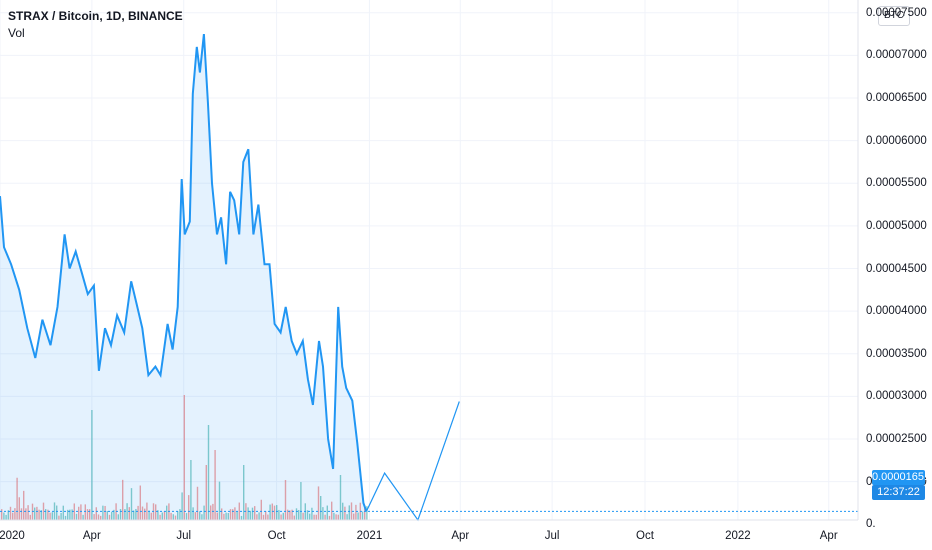 This screenshot has width=932, height=550. Describe the element at coordinates (16, 33) in the screenshot. I see `volume-indicator-label: Vol` at that location.